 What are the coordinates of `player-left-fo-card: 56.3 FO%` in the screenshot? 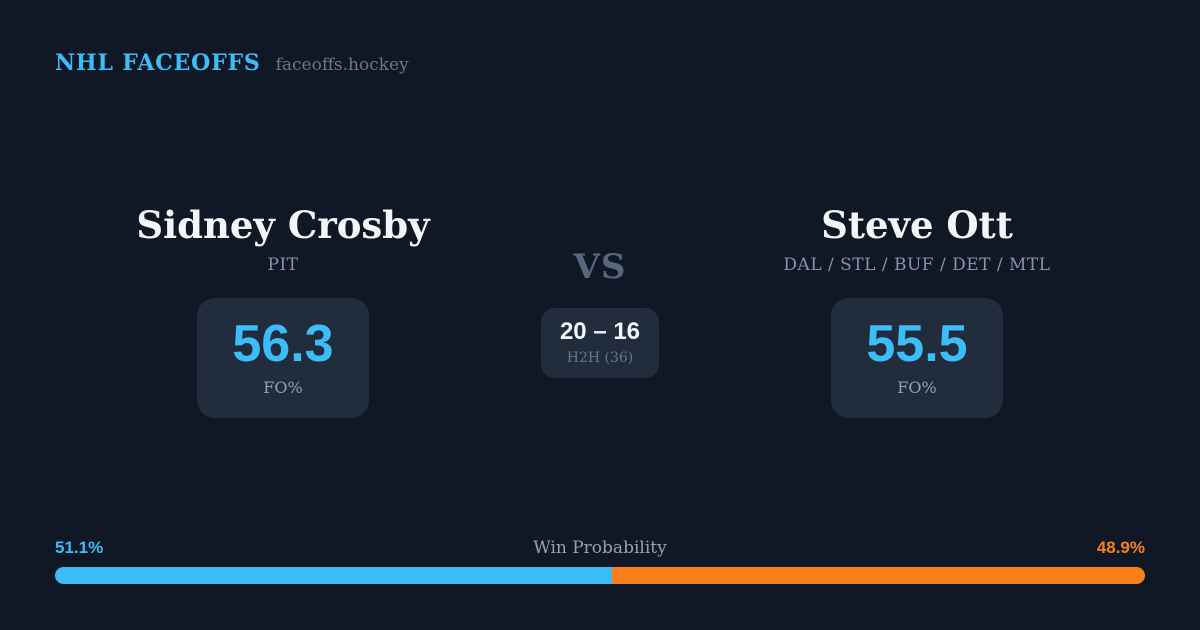 It's located at (283, 357).